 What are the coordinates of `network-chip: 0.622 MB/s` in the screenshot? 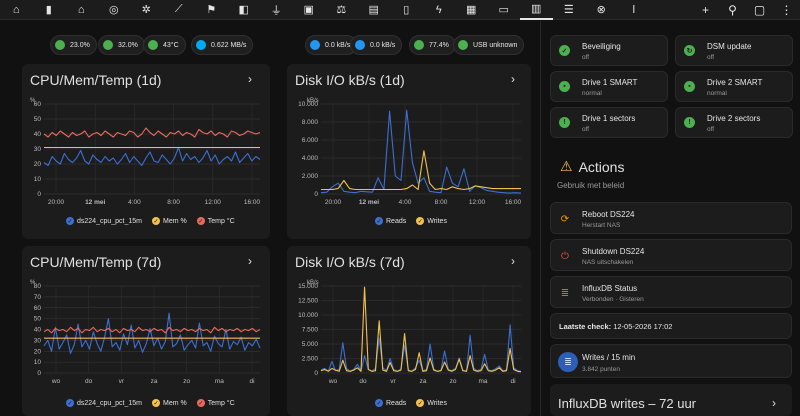 It's located at (222, 45).